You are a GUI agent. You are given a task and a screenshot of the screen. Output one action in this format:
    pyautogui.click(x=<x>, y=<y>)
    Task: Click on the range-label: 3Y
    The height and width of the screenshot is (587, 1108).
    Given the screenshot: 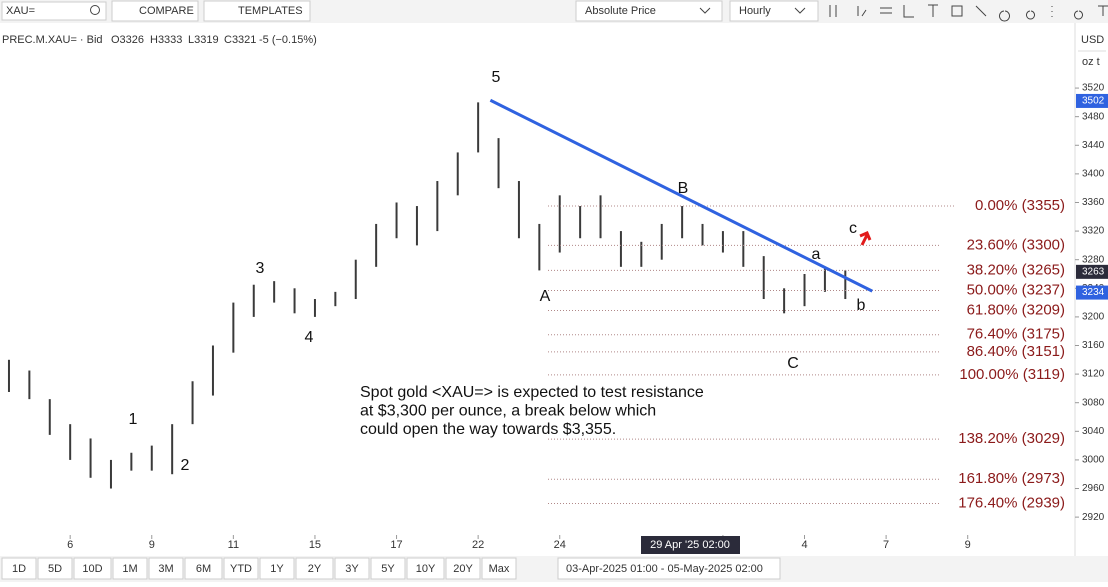 What is the action you would take?
    pyautogui.click(x=352, y=569)
    